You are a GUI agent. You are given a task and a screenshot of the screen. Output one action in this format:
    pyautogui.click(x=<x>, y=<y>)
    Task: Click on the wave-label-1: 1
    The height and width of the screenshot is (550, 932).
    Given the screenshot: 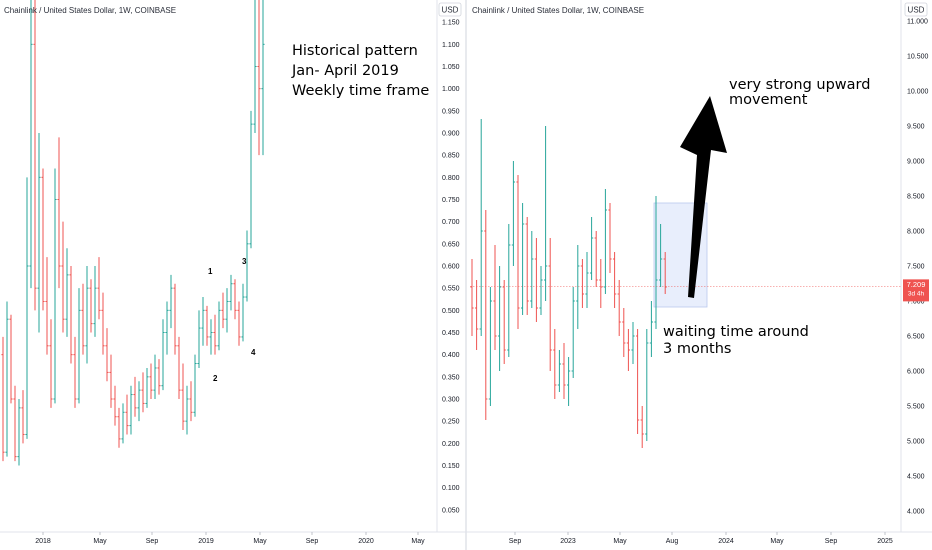 What is the action you would take?
    pyautogui.click(x=210, y=271)
    